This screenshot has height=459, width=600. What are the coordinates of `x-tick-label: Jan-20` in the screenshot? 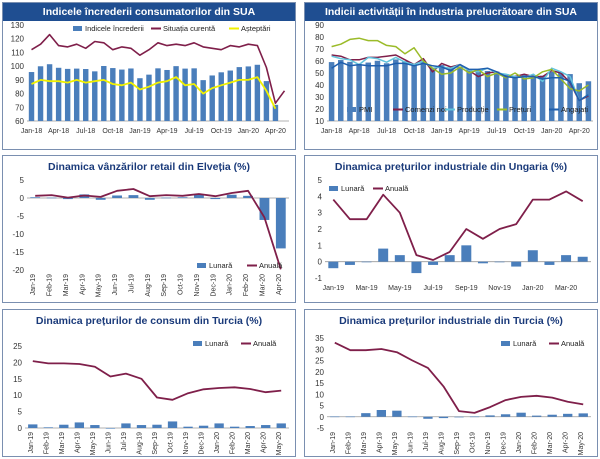 It's located at (519, 443).